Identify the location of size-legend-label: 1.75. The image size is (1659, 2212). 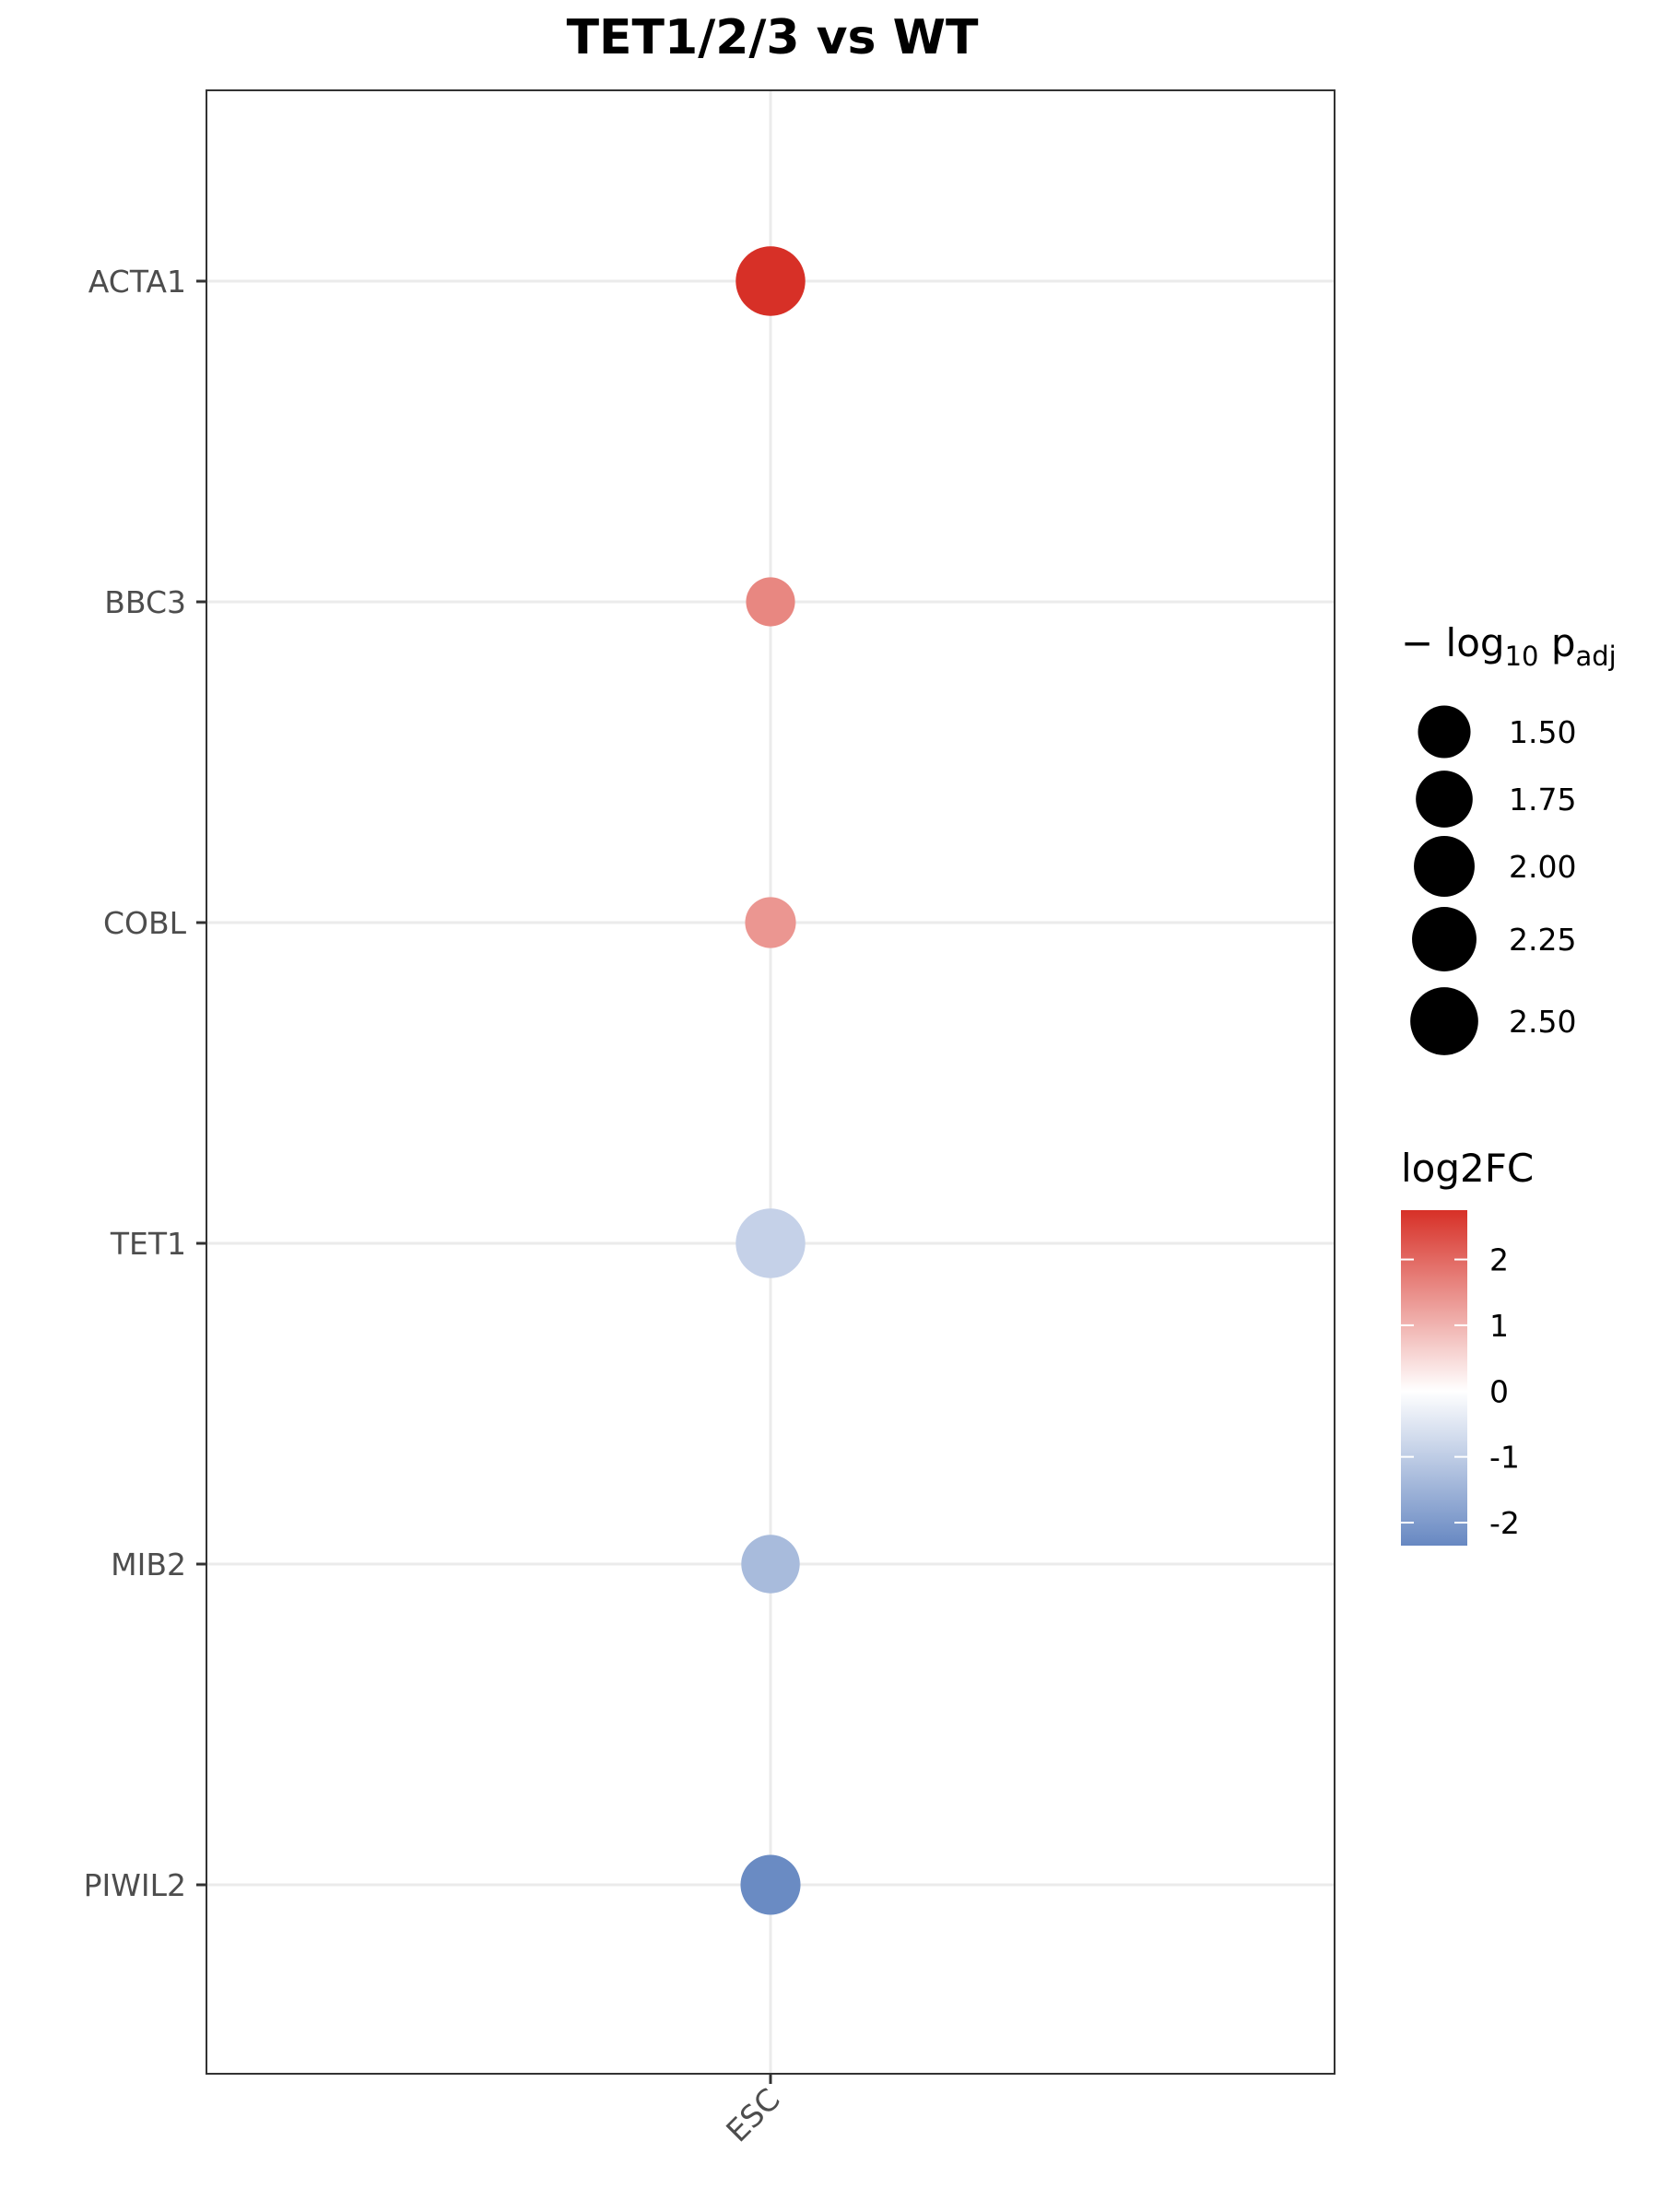
(1542, 800).